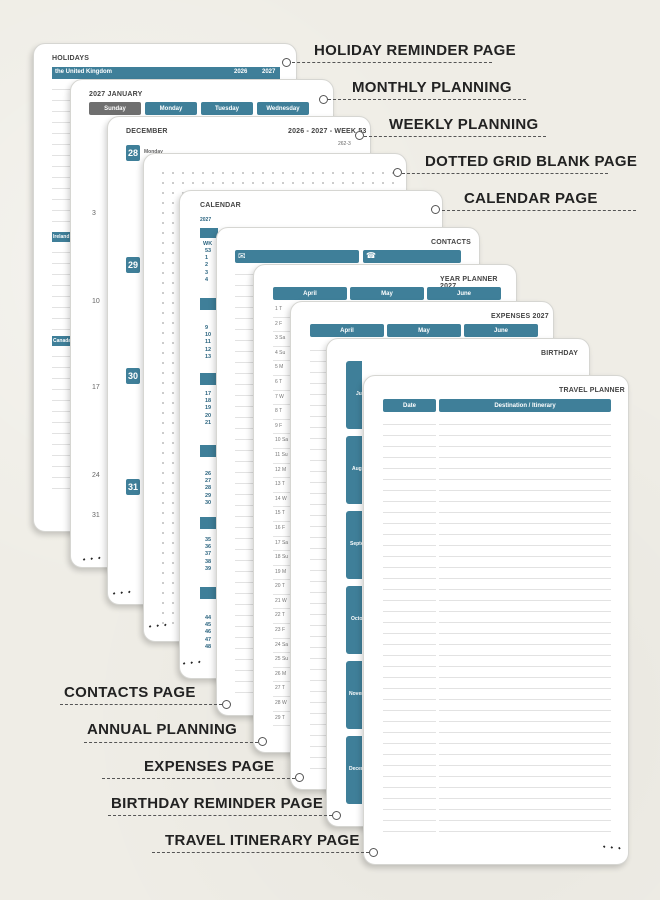 The height and width of the screenshot is (900, 660). What do you see at coordinates (96, 387) in the screenshot?
I see `date-17: 17` at bounding box center [96, 387].